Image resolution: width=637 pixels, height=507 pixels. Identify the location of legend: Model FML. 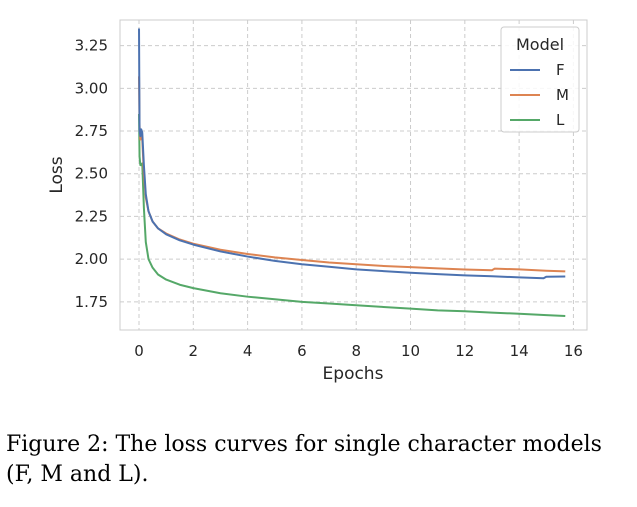
(540, 79).